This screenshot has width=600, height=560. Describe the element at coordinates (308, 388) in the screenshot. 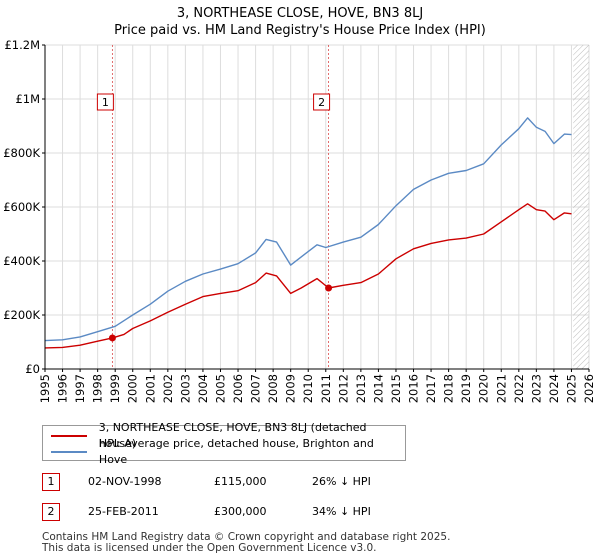

I see `x-tick-label: 2010` at that location.